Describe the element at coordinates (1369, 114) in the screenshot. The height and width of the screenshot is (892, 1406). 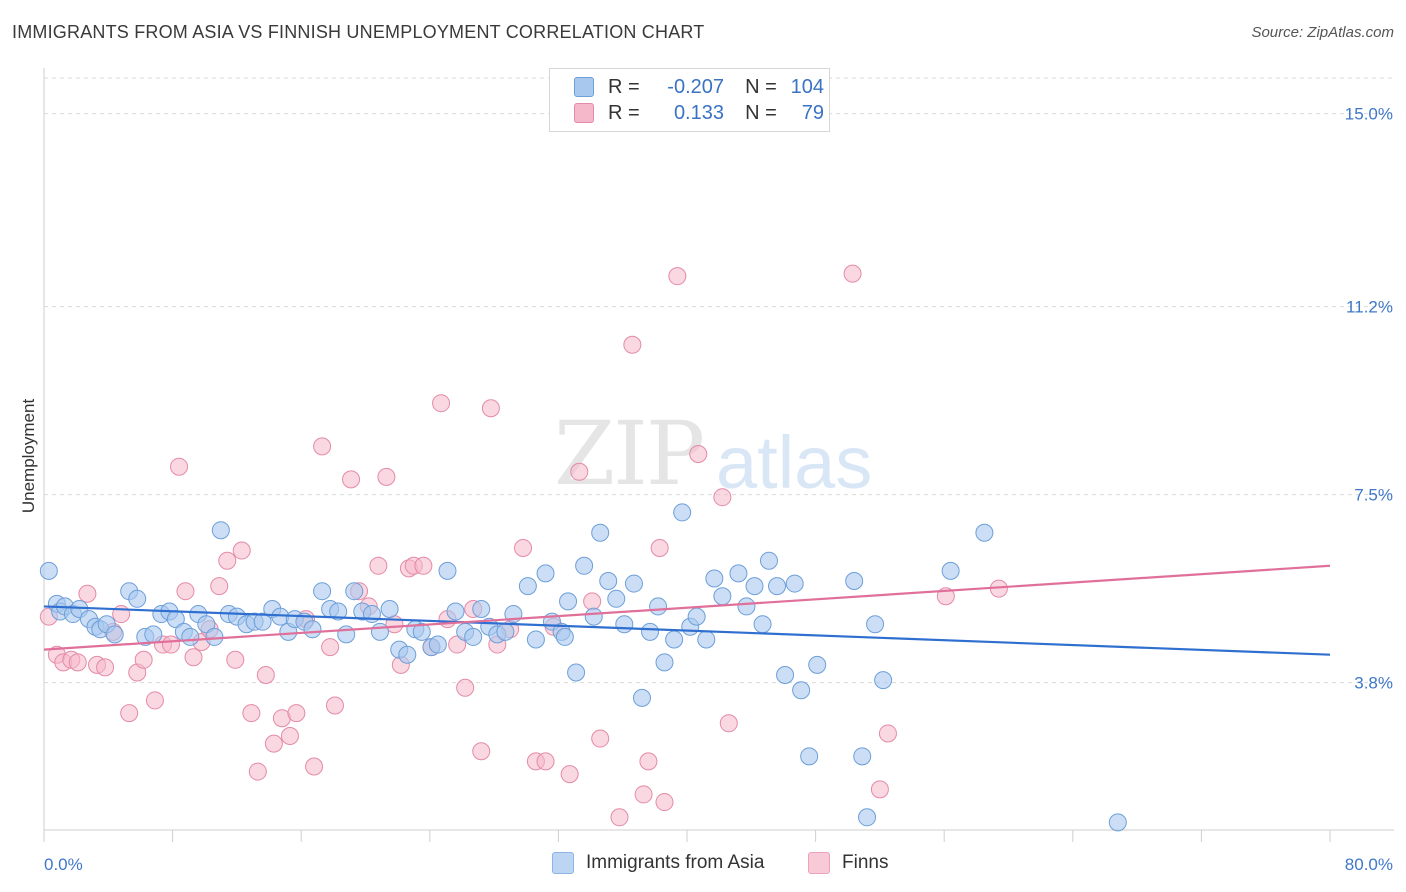
I see `y-tick-label: 15.0%` at that location.